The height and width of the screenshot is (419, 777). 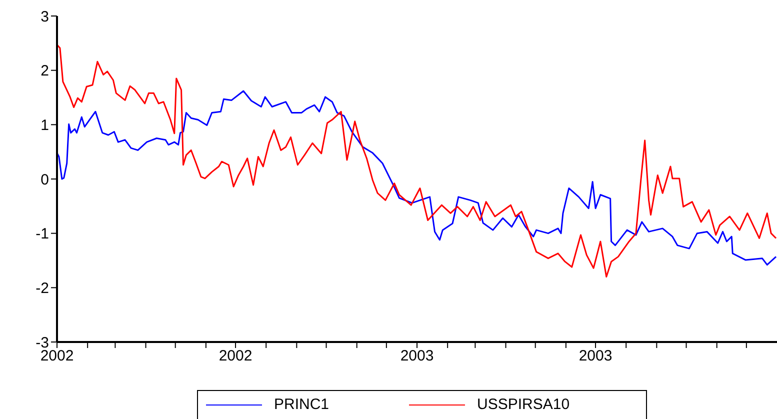 I want to click on y-tick-label: -2, so click(x=42, y=288).